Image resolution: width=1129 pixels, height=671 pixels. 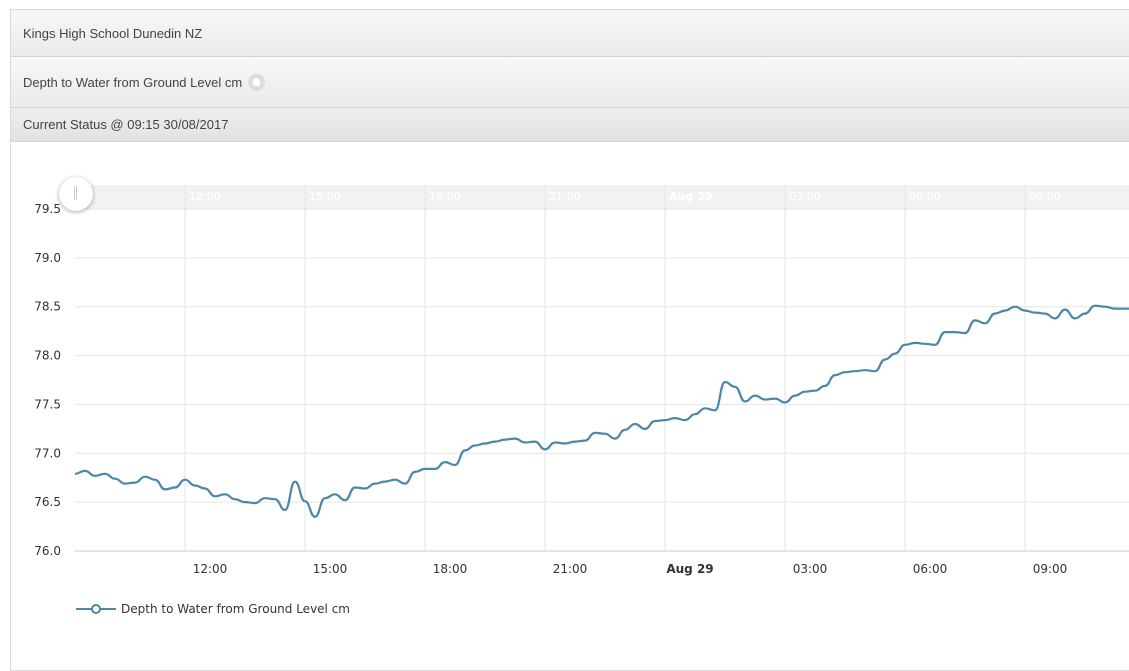 What do you see at coordinates (325, 196) in the screenshot?
I see `navigator-label: 15:00` at bounding box center [325, 196].